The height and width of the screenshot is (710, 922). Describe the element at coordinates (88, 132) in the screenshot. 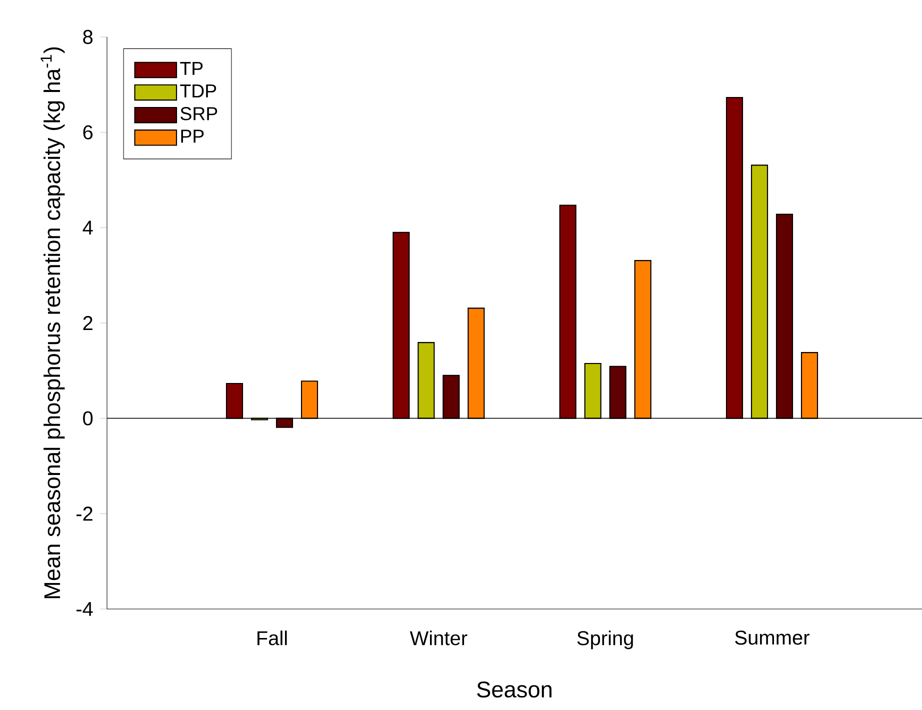

I see `y-tick-label: 6` at that location.